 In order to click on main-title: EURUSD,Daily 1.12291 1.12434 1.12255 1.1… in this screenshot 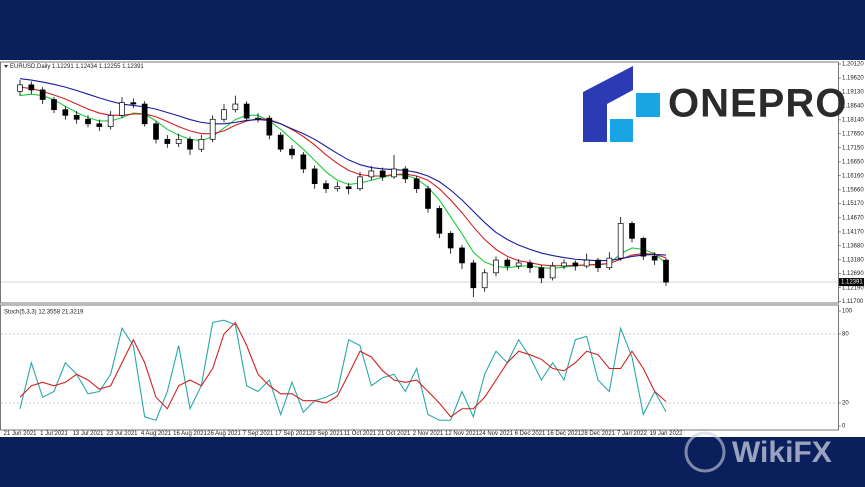, I will do `click(77, 67)`.